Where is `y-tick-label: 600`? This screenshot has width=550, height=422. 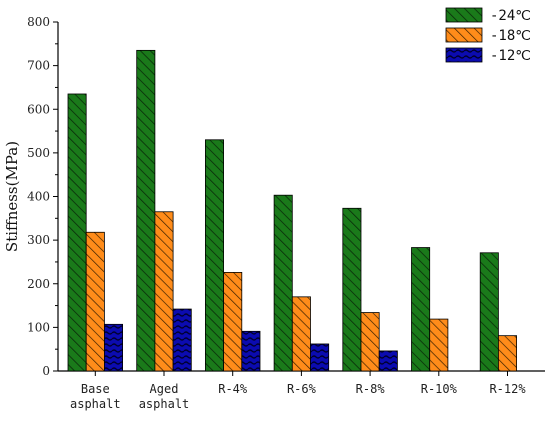 y-tick-label: 600 is located at coordinates (38, 109).